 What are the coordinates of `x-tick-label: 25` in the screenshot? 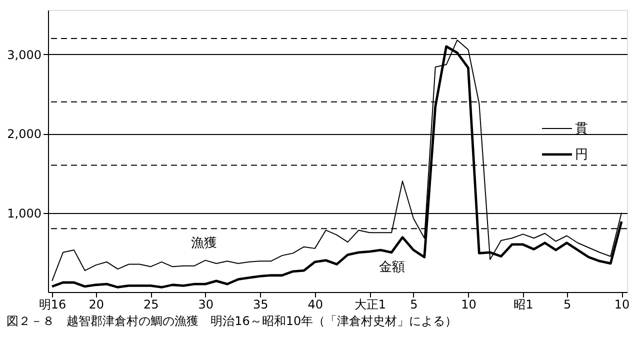 It's located at (151, 305).